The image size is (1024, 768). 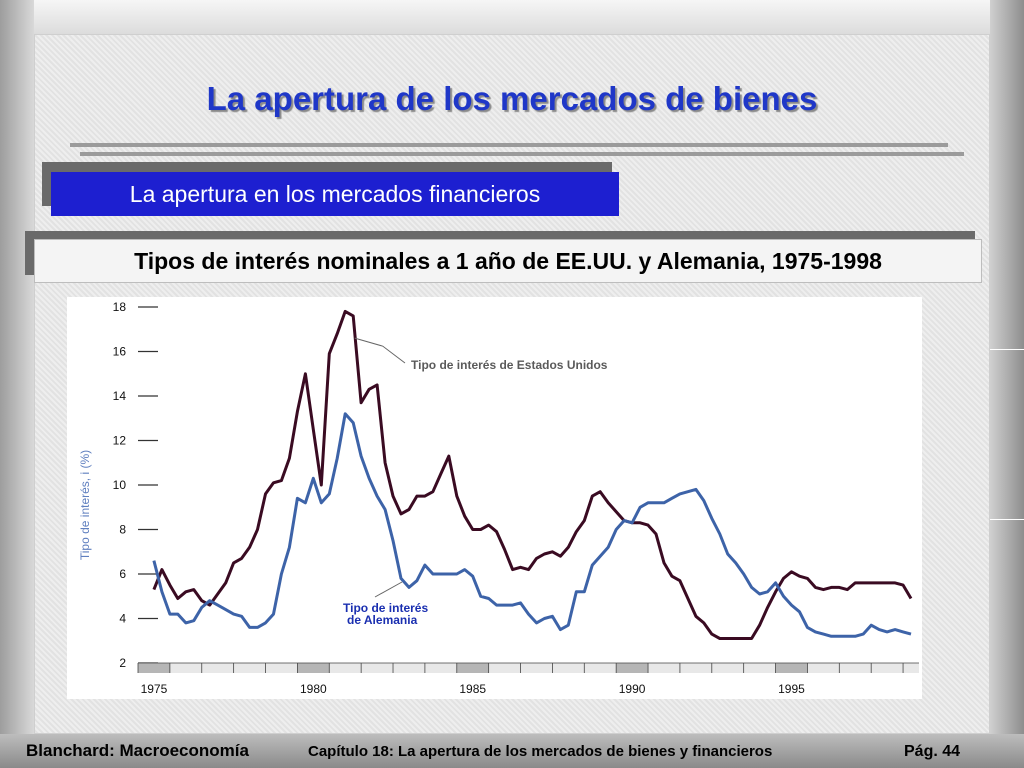 I want to click on x-tick-label: 1985, so click(x=472, y=689).